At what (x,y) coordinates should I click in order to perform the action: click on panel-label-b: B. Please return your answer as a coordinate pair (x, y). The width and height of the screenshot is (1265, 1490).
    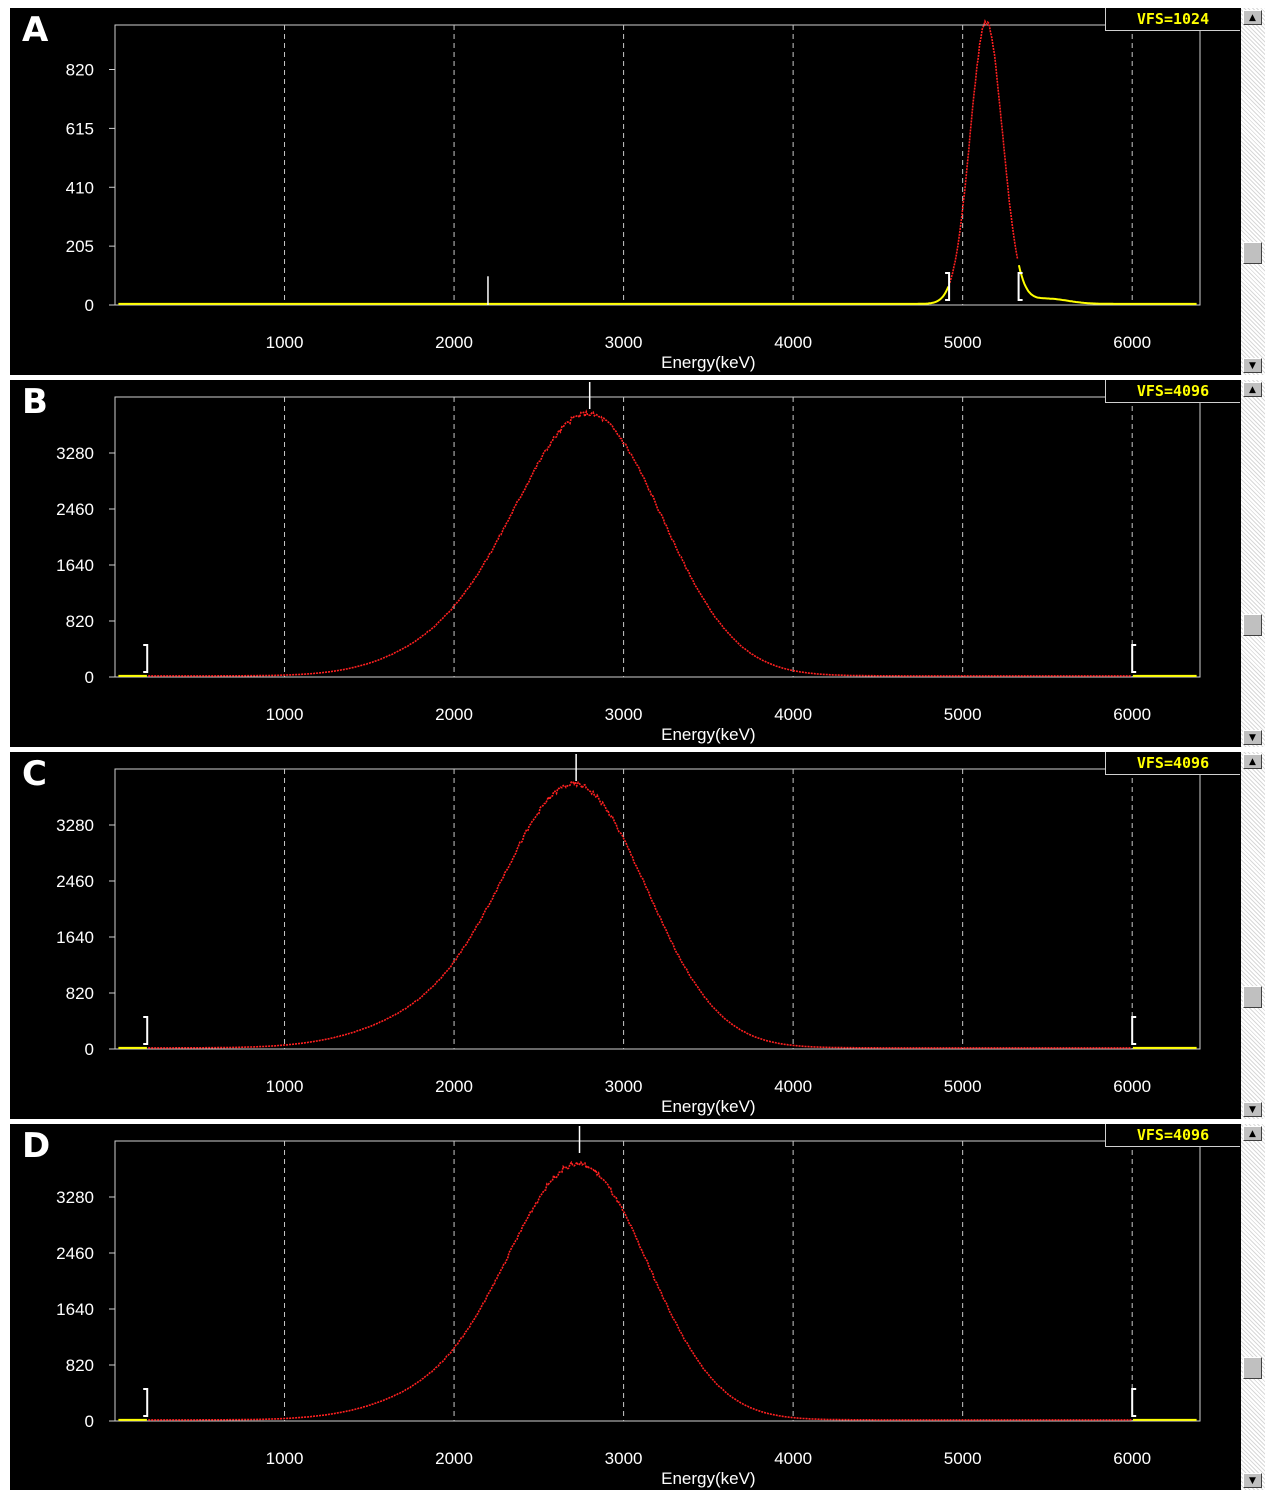
    Looking at the image, I should click on (35, 402).